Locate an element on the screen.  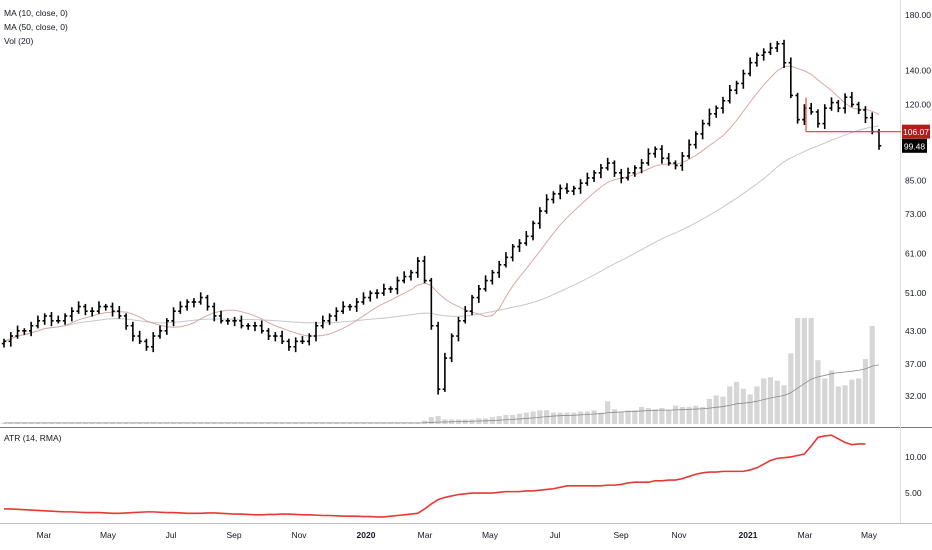
atr-path is located at coordinates (435, 476).